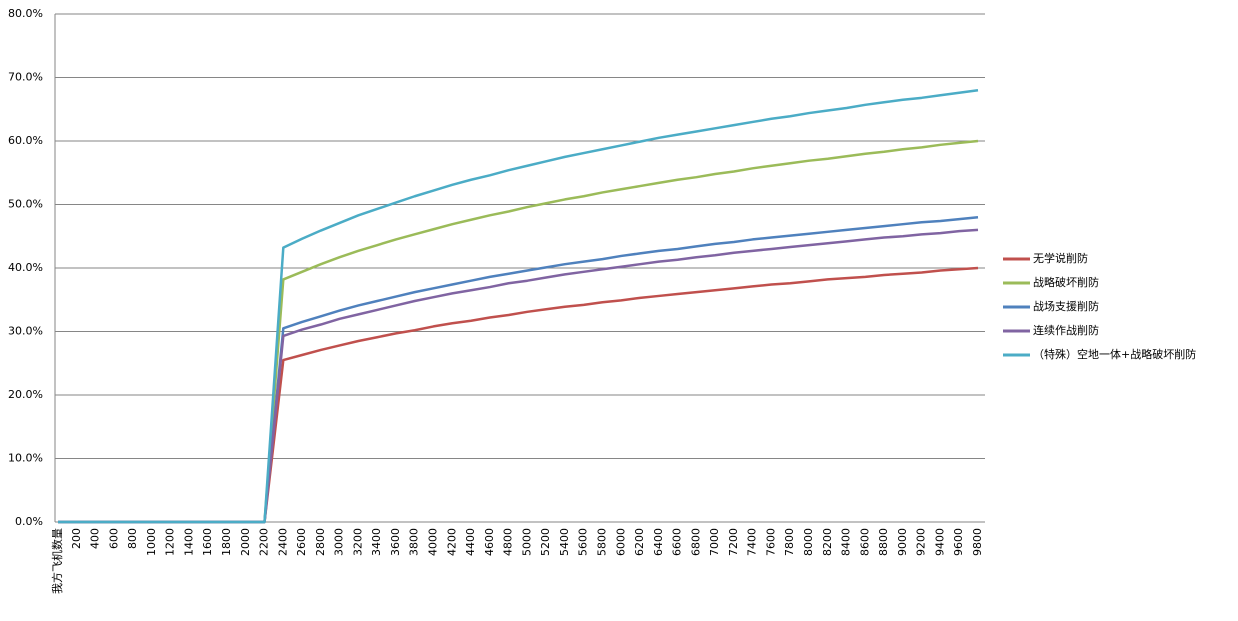 The width and height of the screenshot is (1238, 621). I want to click on x-tick-label: 3200, so click(357, 542).